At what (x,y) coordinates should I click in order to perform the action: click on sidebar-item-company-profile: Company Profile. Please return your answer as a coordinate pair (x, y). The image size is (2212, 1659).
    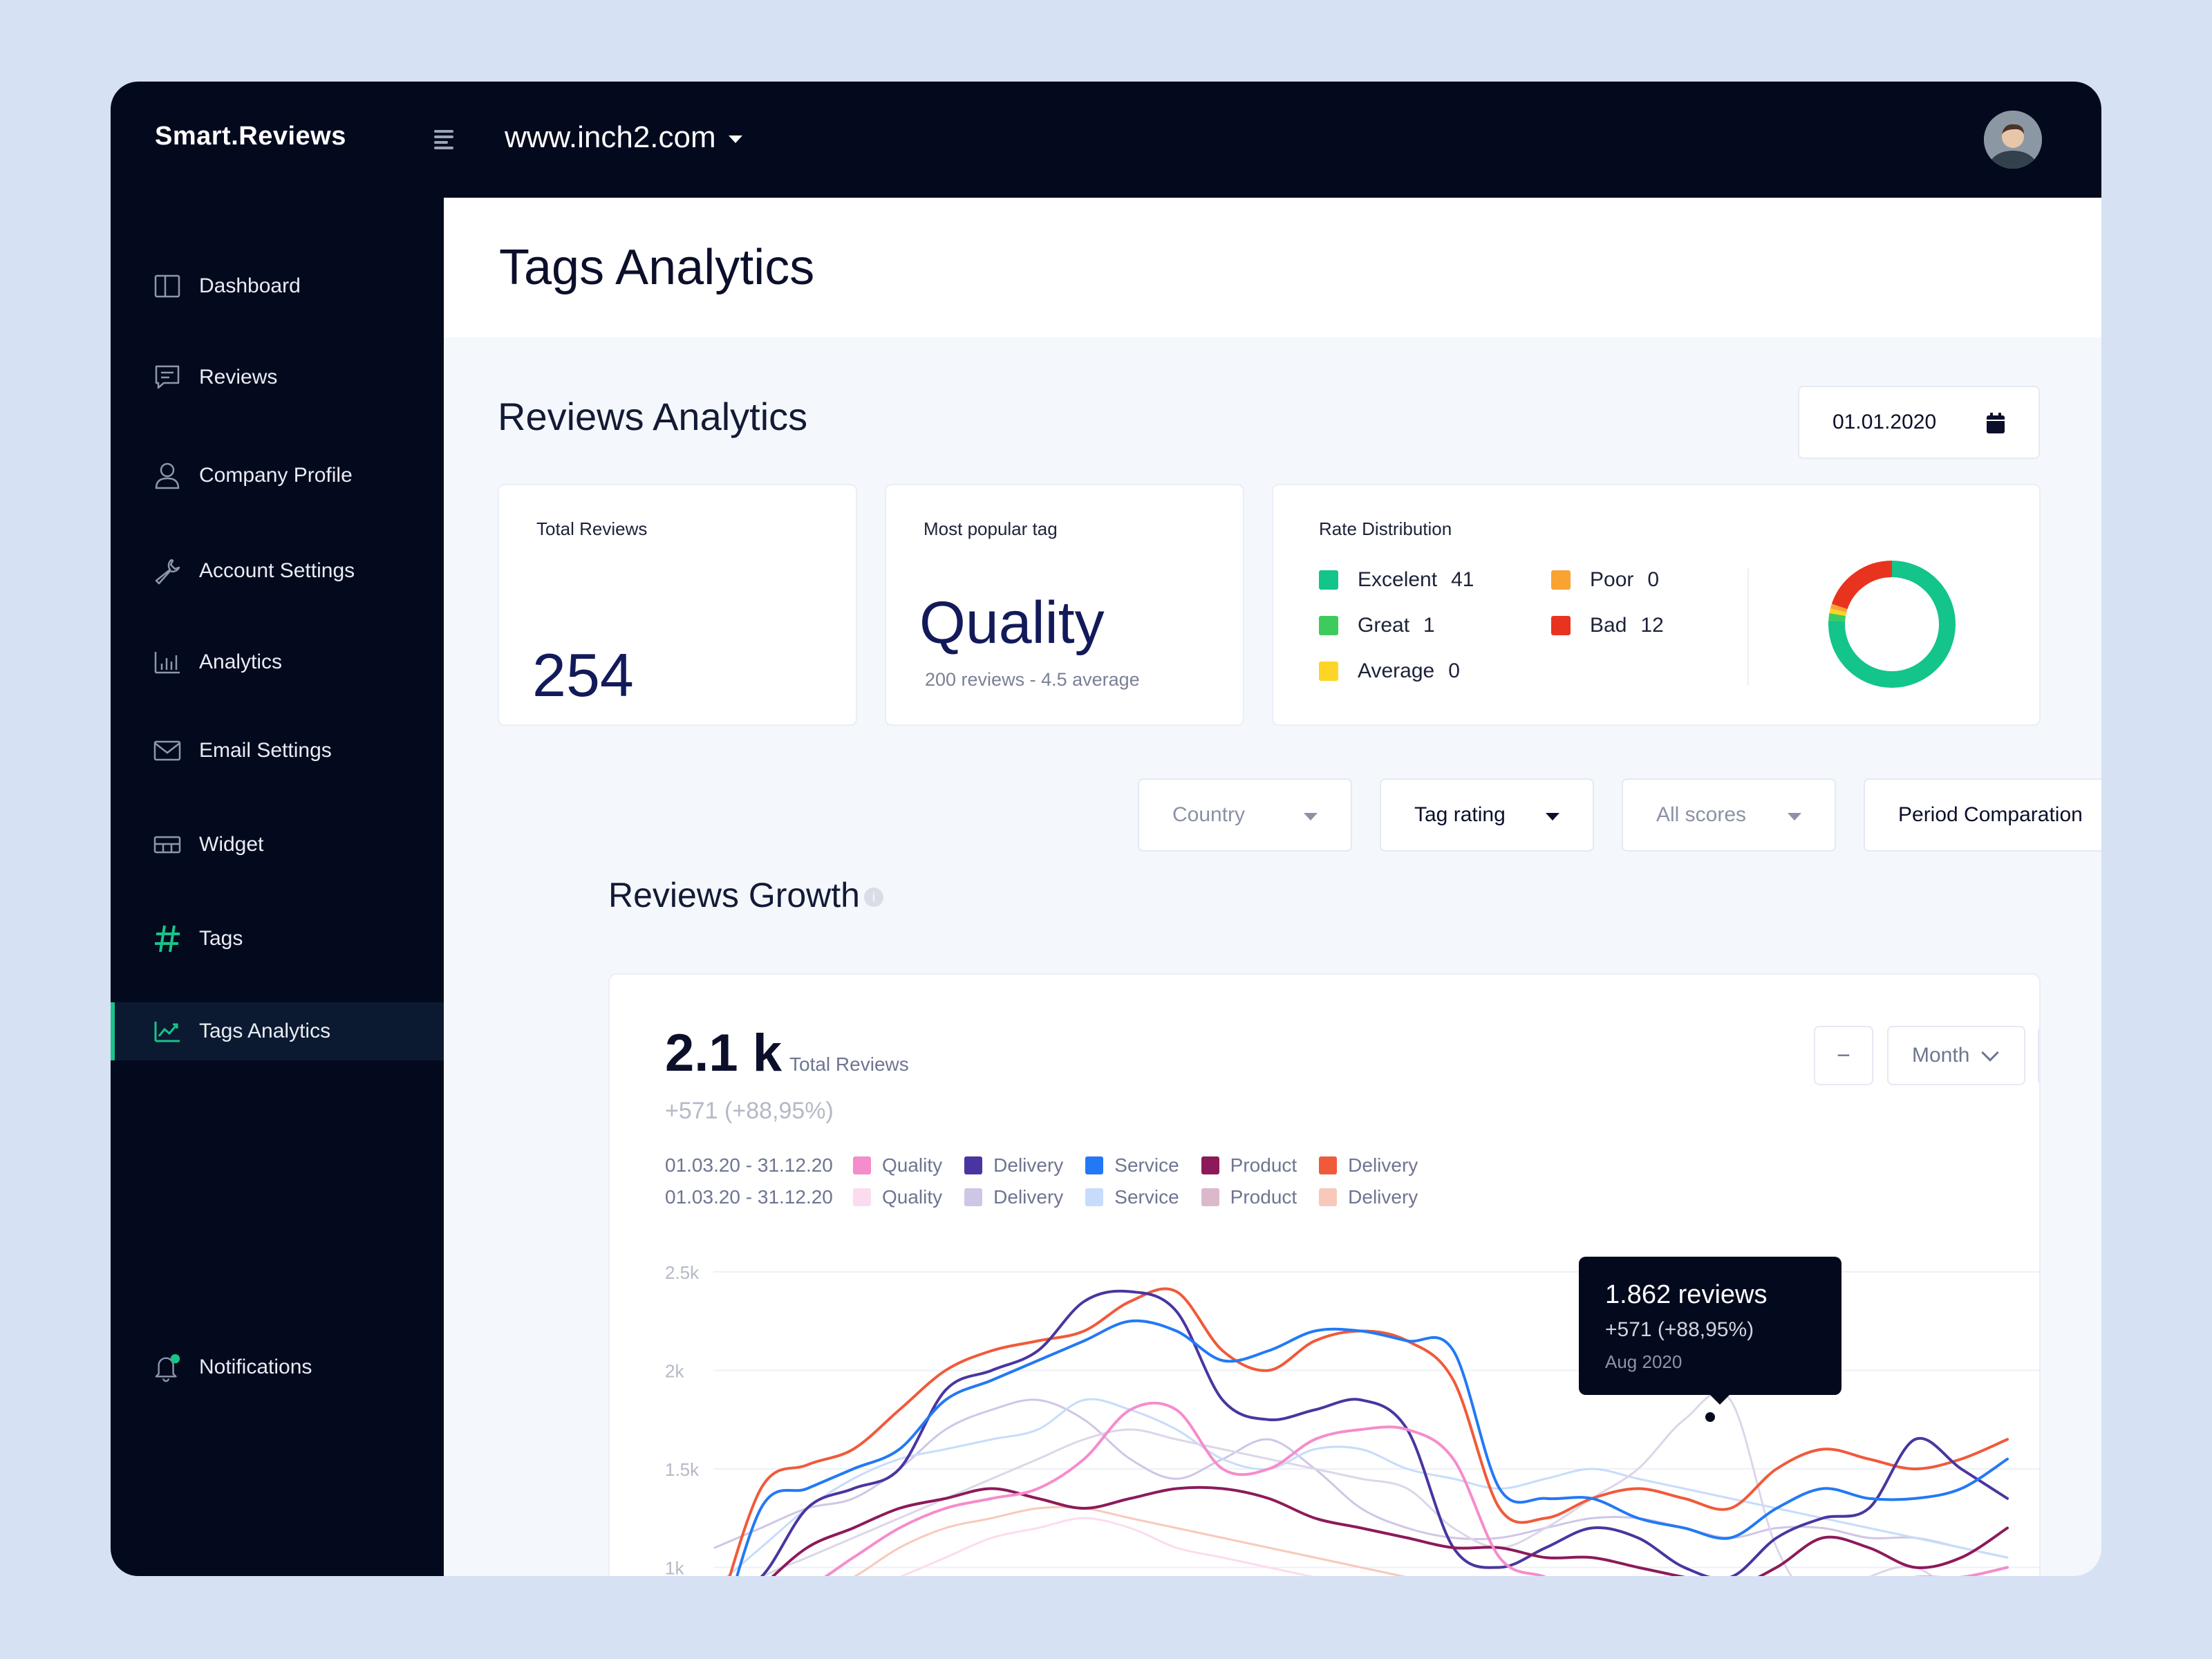
    Looking at the image, I should click on (277, 476).